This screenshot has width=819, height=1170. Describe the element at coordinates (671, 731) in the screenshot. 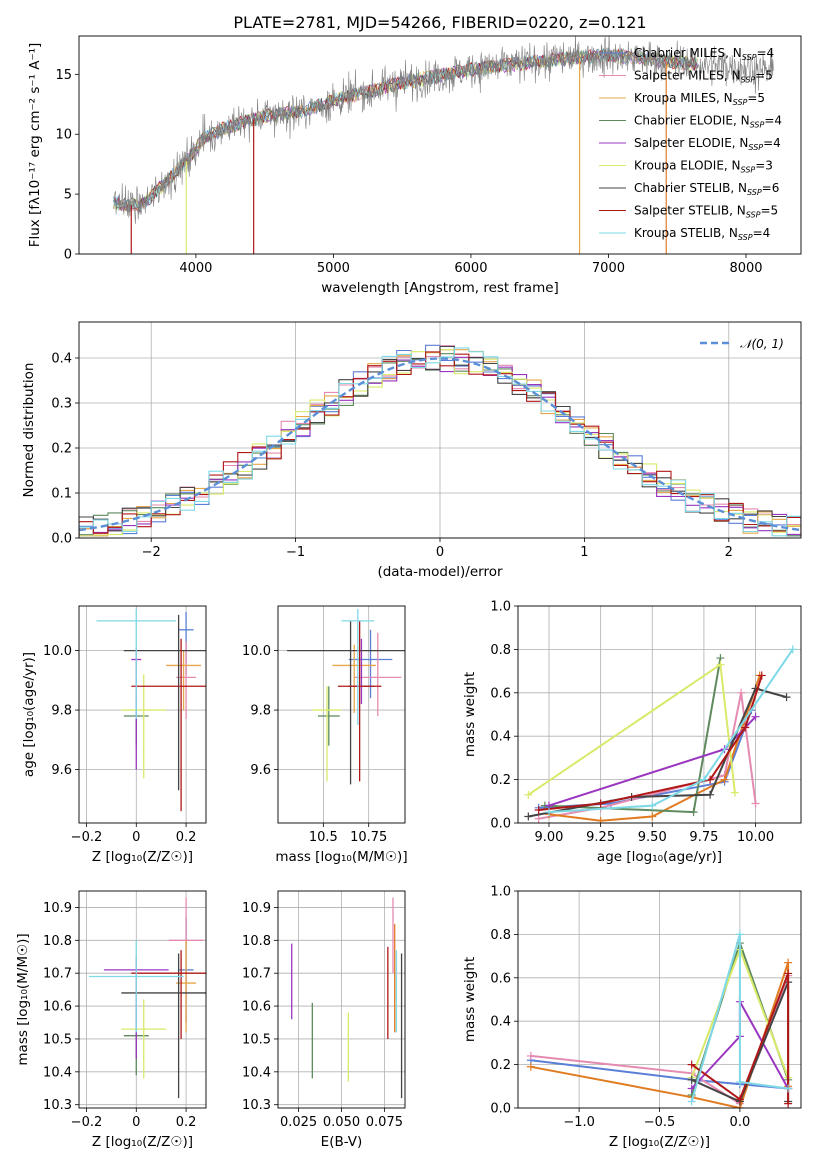

I see `weight-line` at that location.